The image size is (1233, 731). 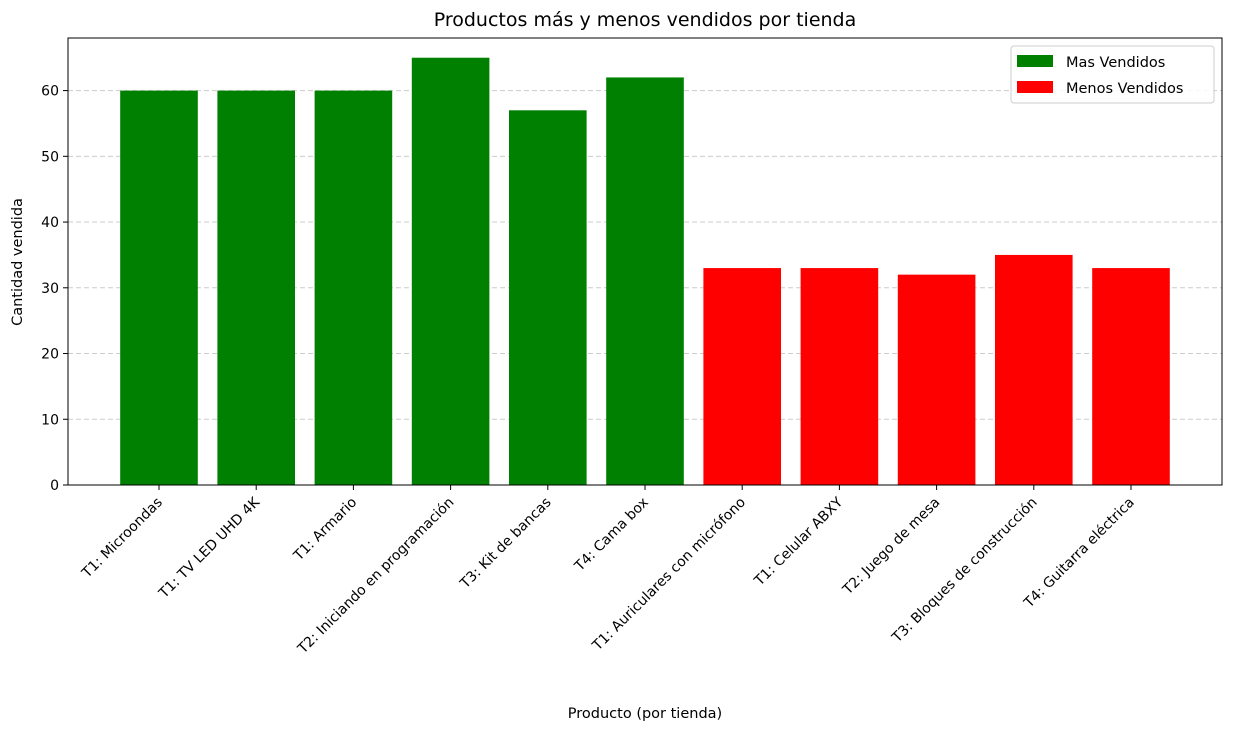 I want to click on legend-label: Mas Vendidos, so click(x=1115, y=63).